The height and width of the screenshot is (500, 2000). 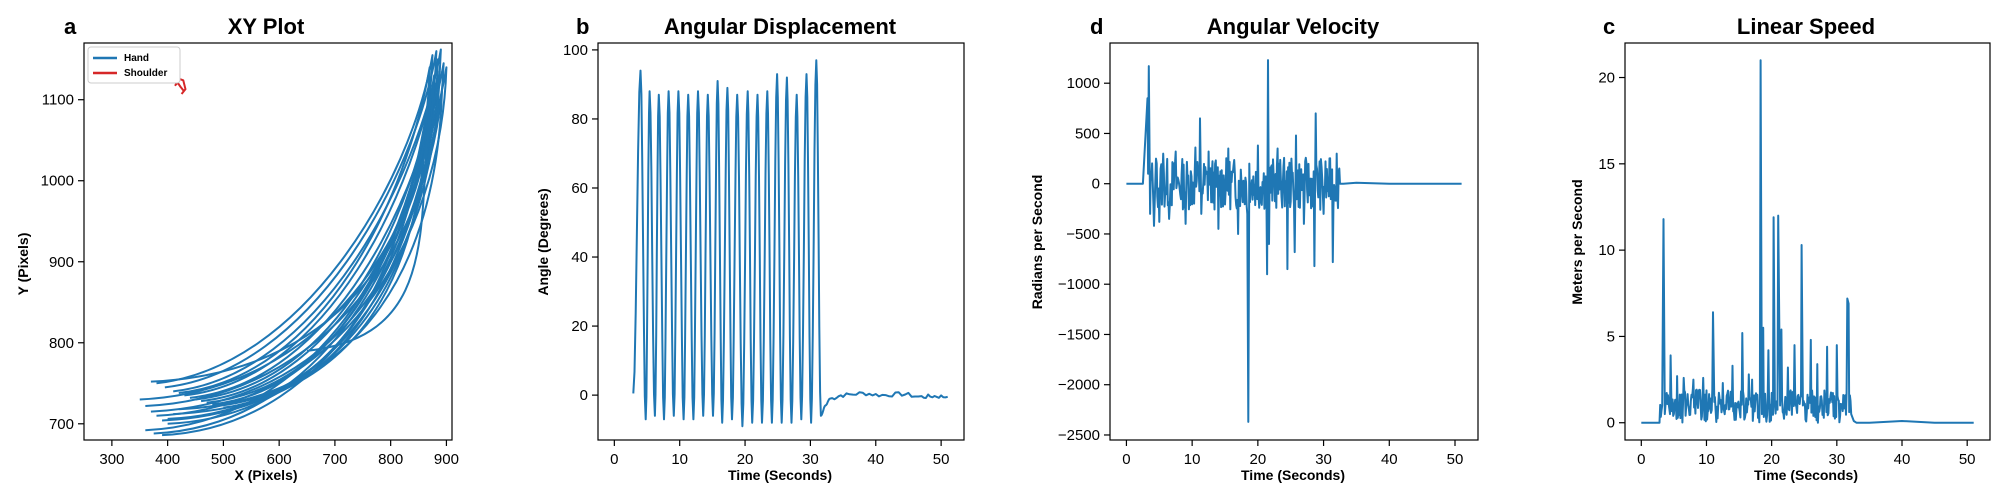 I want to click on chart-title: Angular Displacement, so click(x=780, y=26).